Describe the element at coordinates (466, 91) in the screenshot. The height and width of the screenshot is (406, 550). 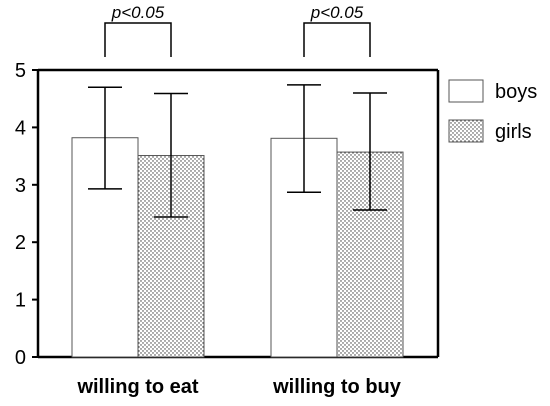
I see `legend-swatch-boys` at that location.